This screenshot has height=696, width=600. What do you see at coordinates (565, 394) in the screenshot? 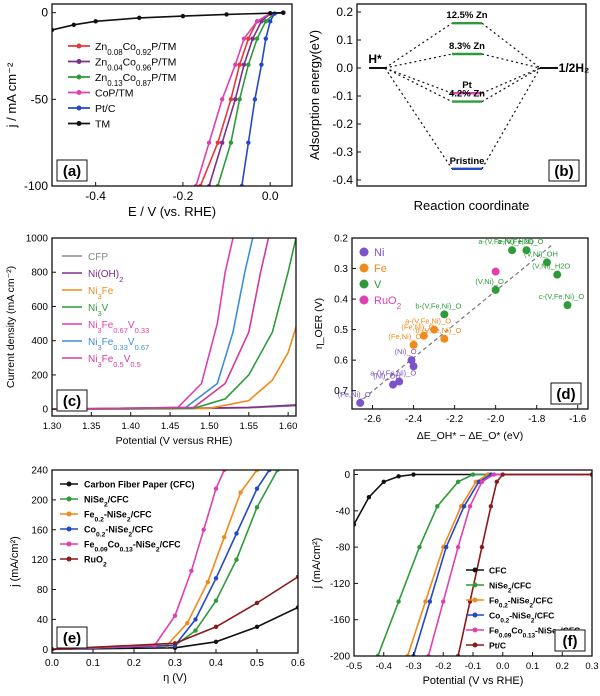
I see `panel-label: (d)` at bounding box center [565, 394].